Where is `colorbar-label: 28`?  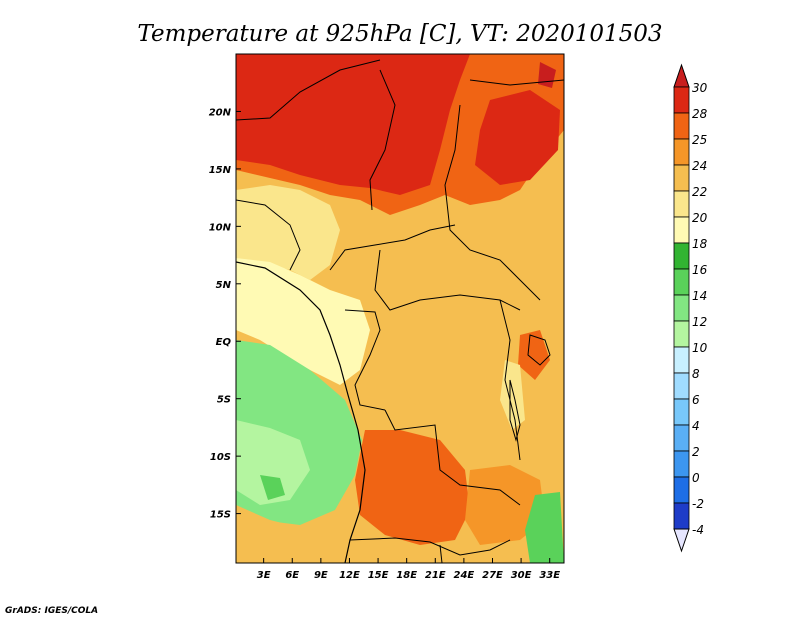
colorbar-label: 28 is located at coordinates (700, 114).